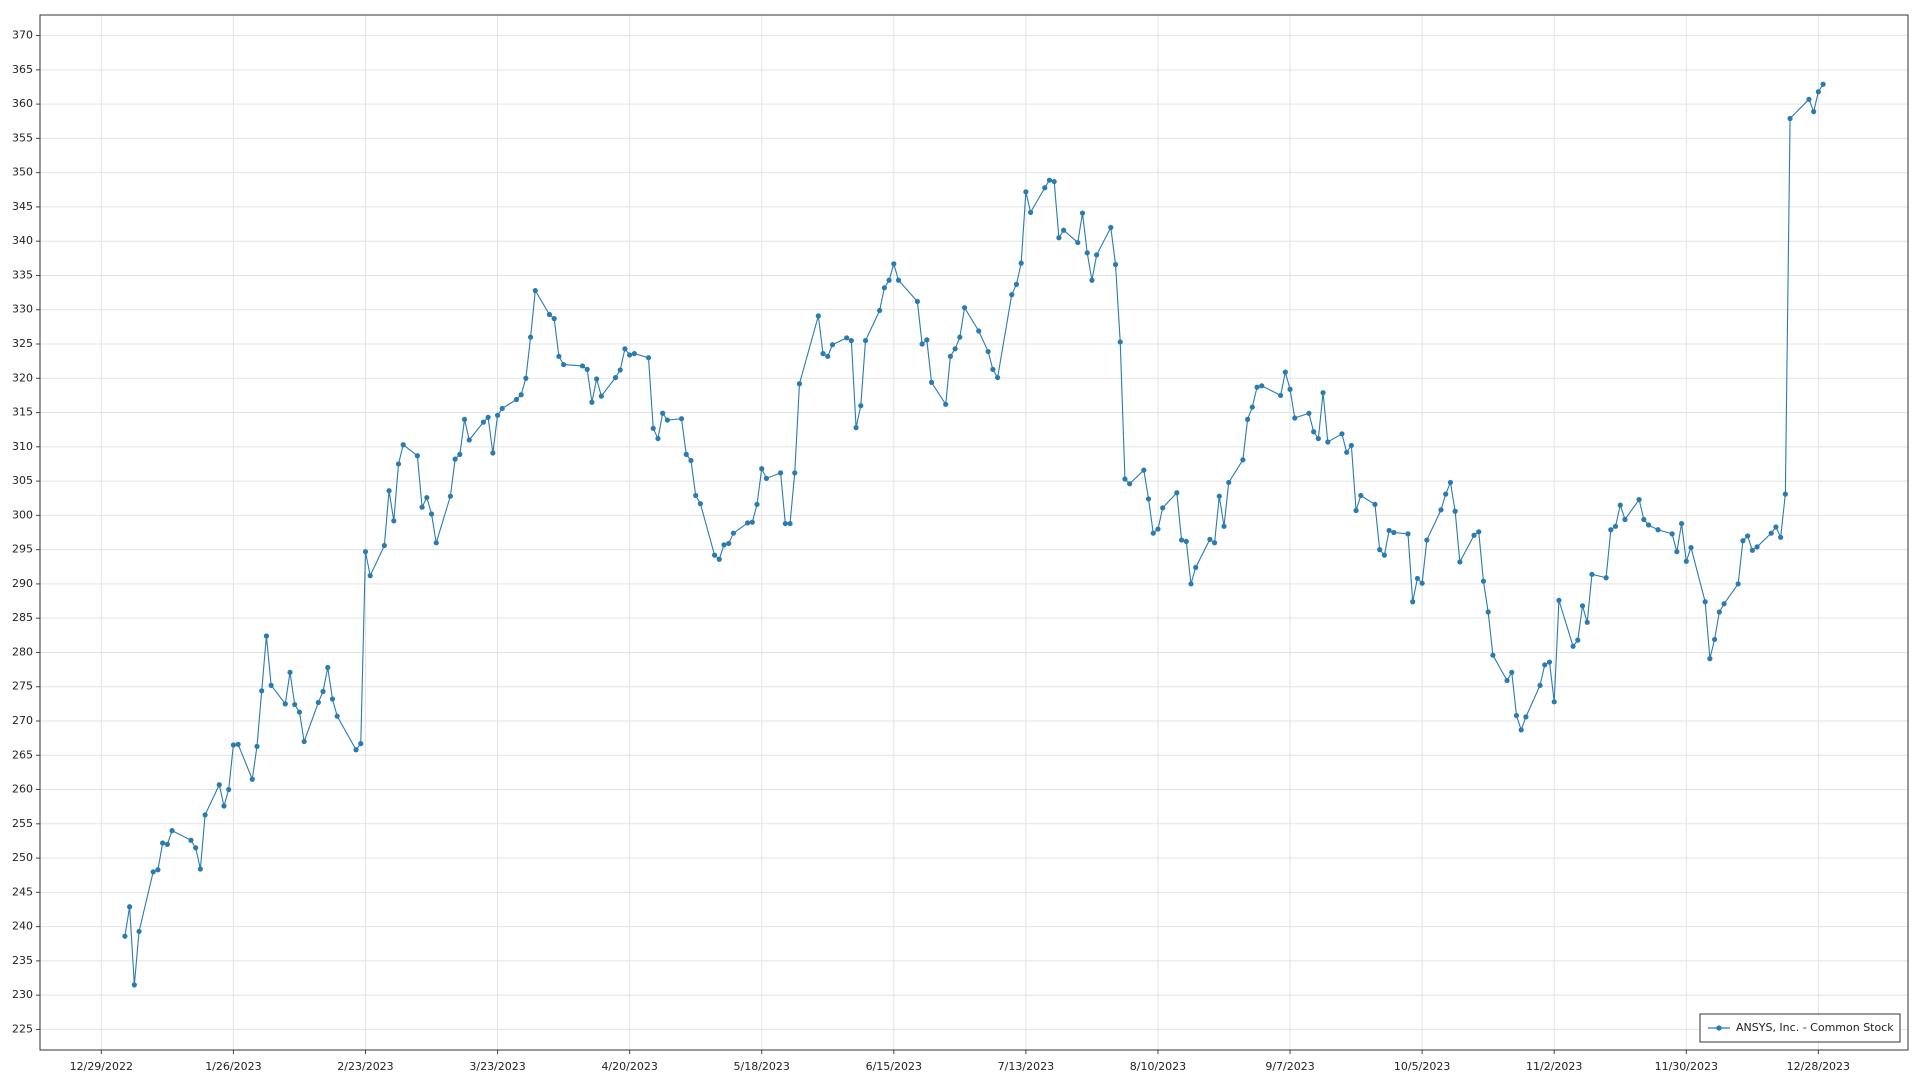 This screenshot has height=1080, width=1920. I want to click on y-tick-label: 225, so click(22, 1028).